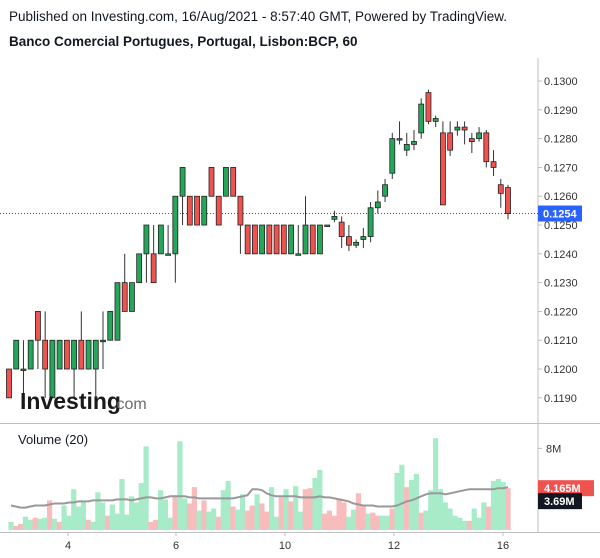 The image size is (600, 558). Describe the element at coordinates (259, 484) in the screenshot. I see `volume-bars` at that location.